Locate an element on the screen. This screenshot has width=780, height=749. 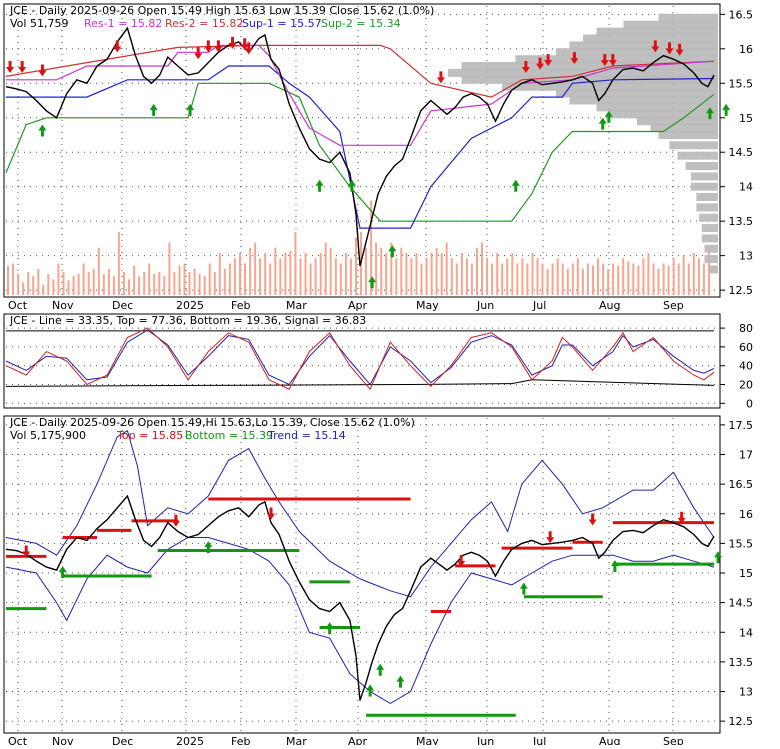
price-tick-label: 15.5 is located at coordinates (741, 83).